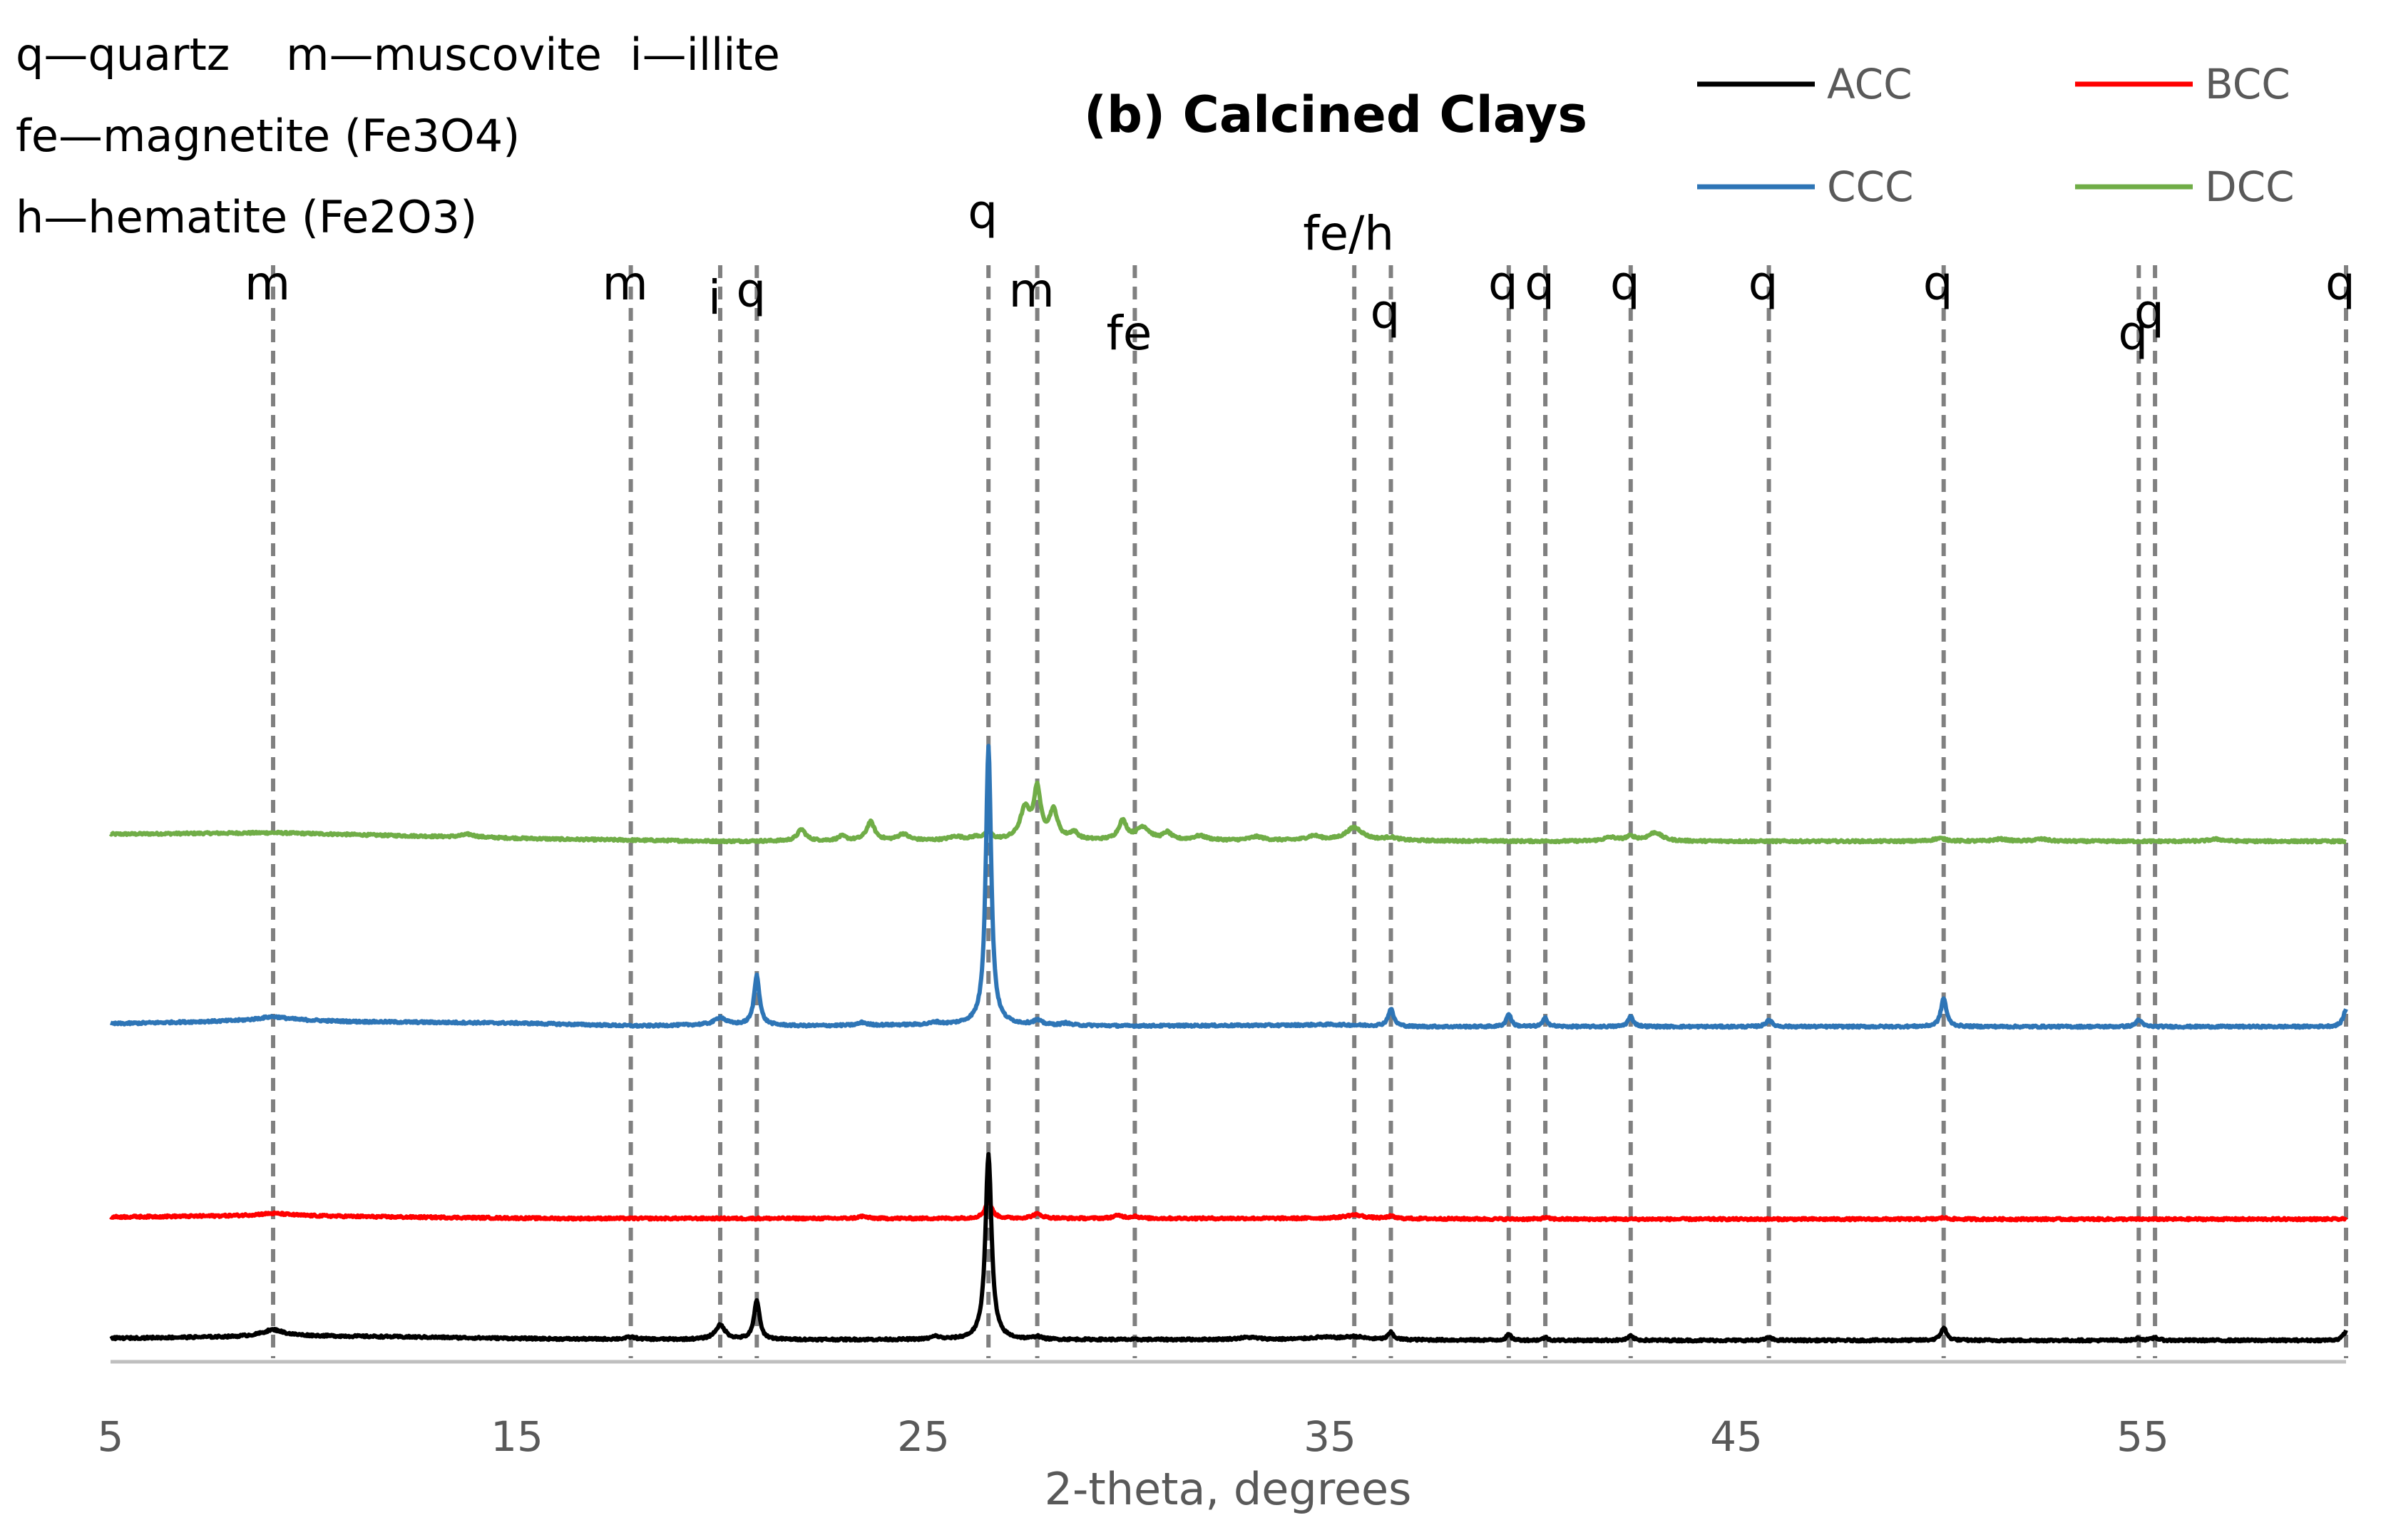  Describe the element at coordinates (2142, 1436) in the screenshot. I see `x-tick-label: 55` at that location.